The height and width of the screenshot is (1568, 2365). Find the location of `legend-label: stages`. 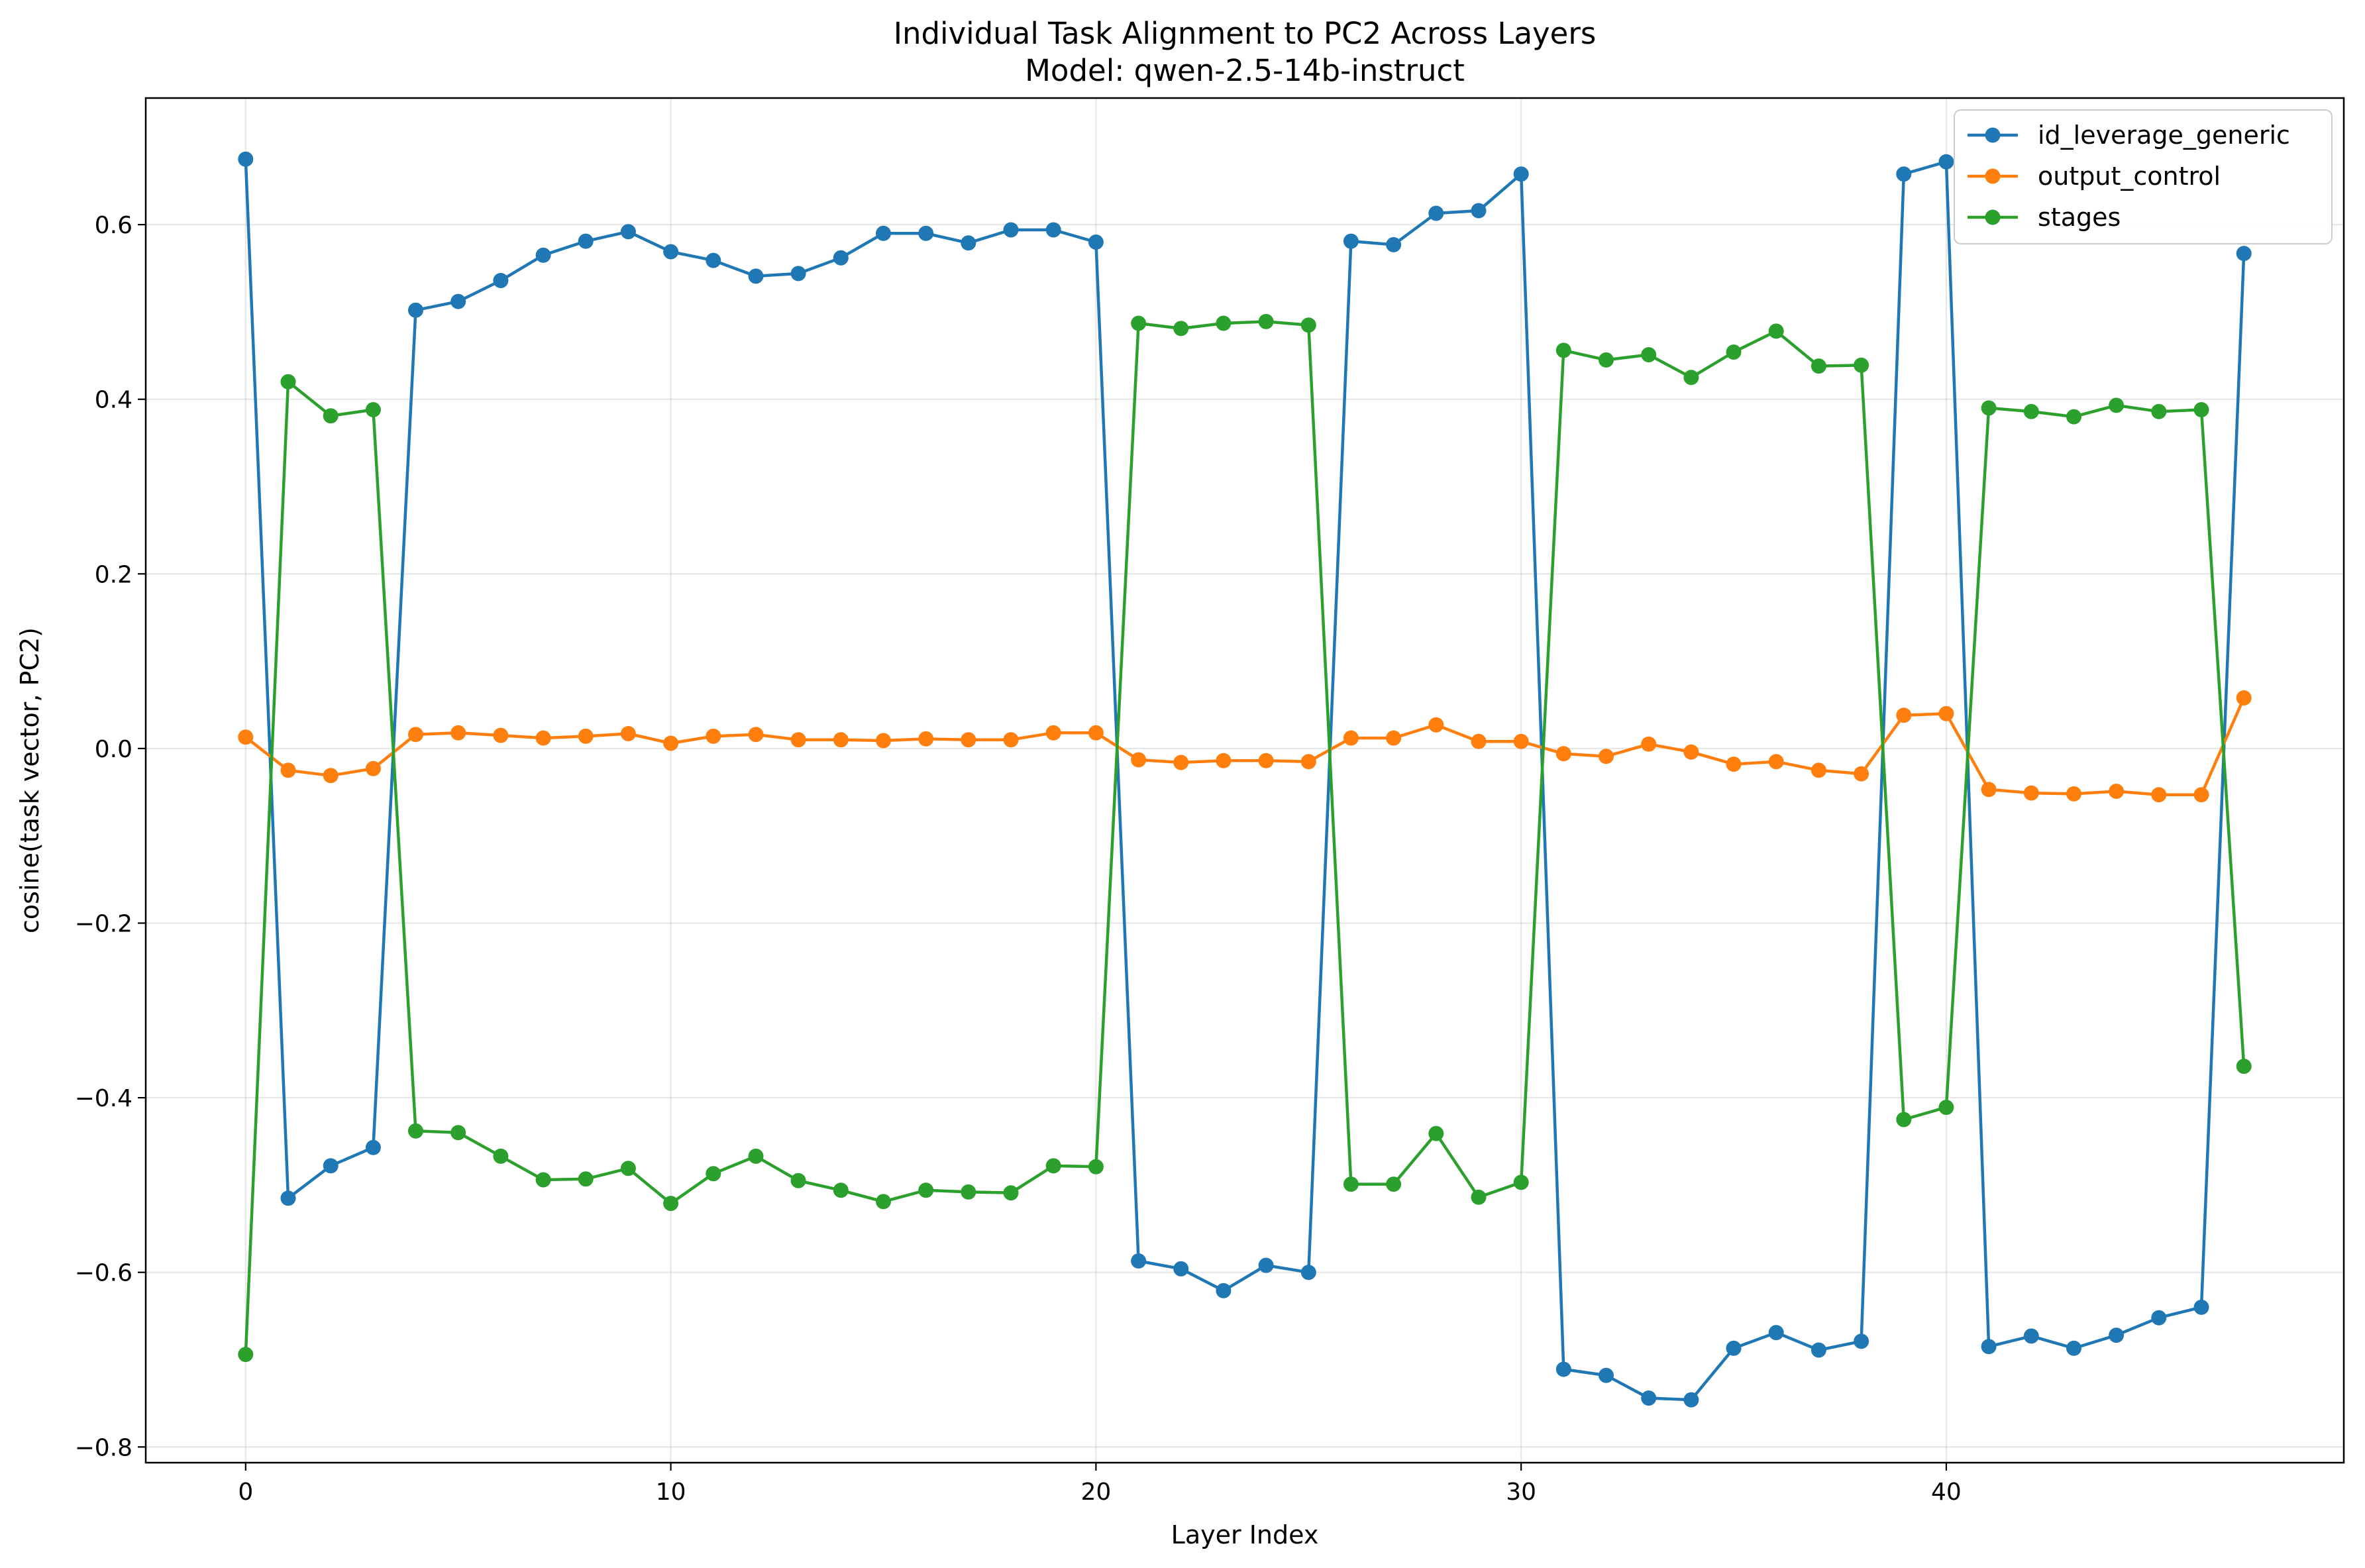

legend-label: stages is located at coordinates (2079, 218).